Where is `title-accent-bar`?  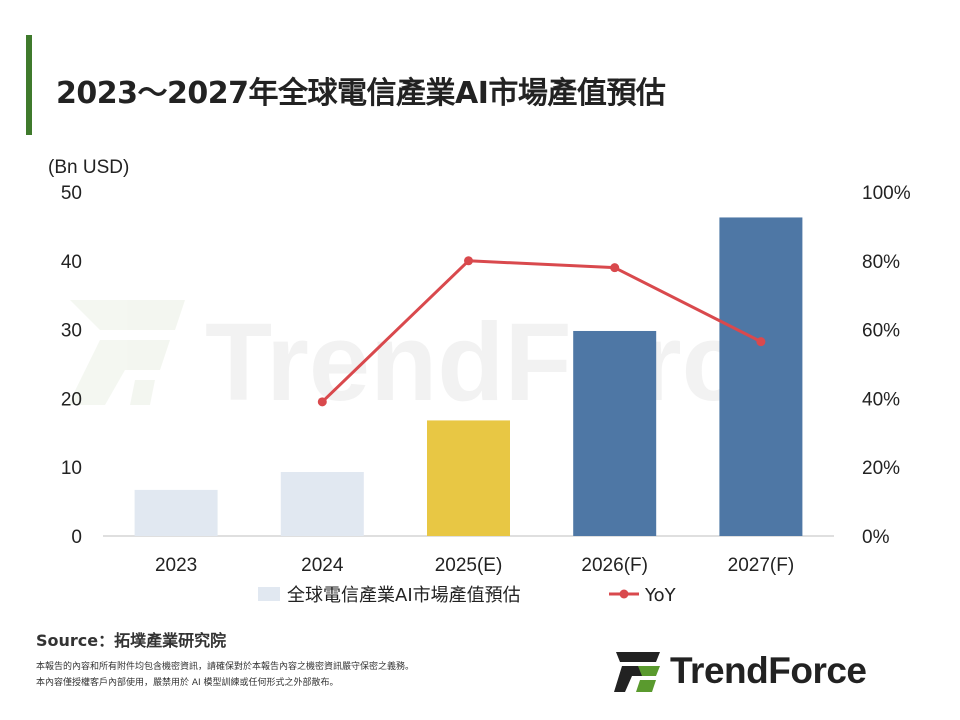 title-accent-bar is located at coordinates (29, 85).